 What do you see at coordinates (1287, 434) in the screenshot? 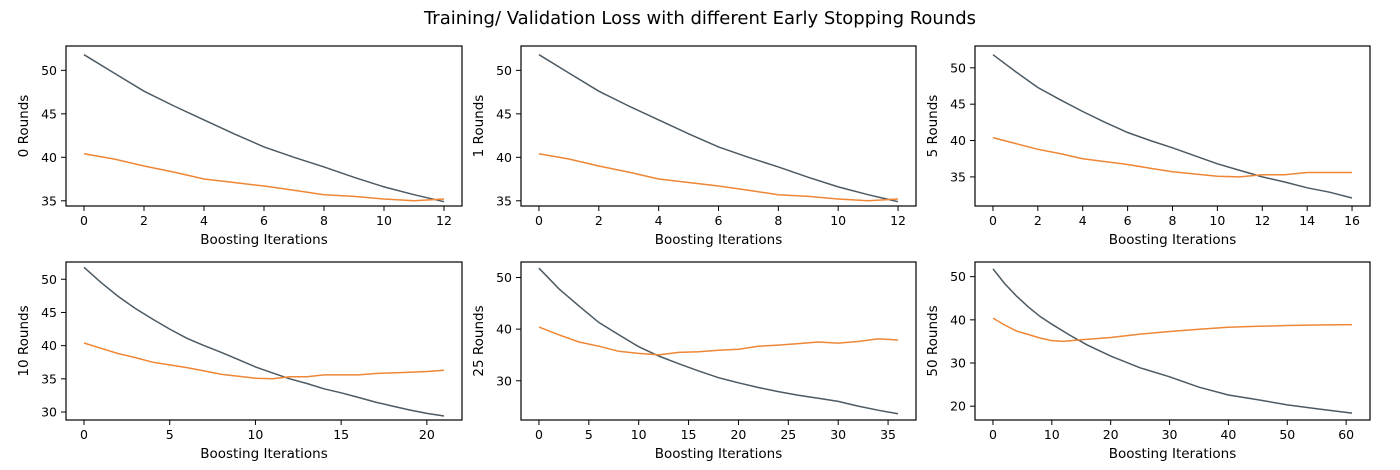
I see `x-tick-label: 50` at bounding box center [1287, 434].